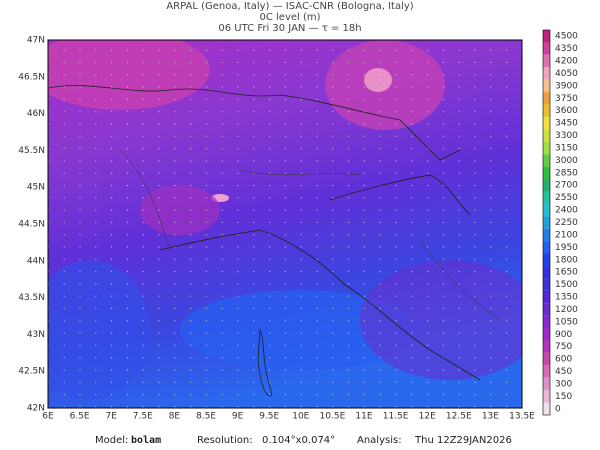  Describe the element at coordinates (566, 62) in the screenshot. I see `colorbar-label: 4200` at that location.